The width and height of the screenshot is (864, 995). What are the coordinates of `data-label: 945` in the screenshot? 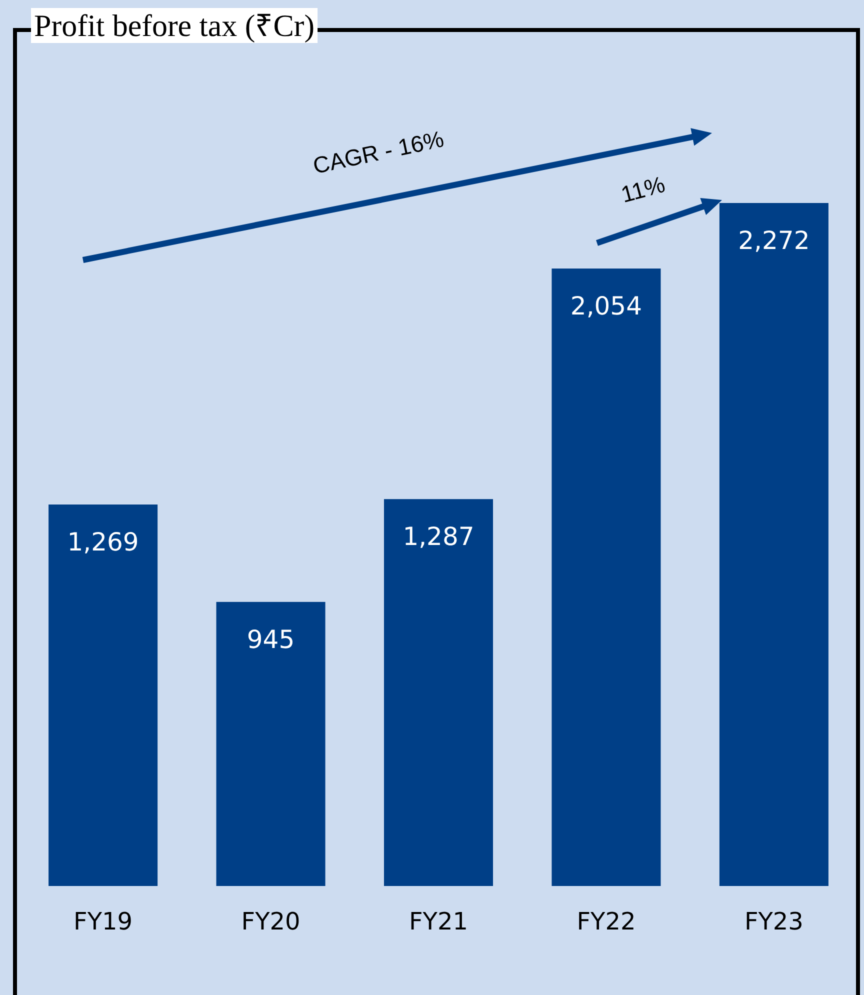 It's located at (270, 639).